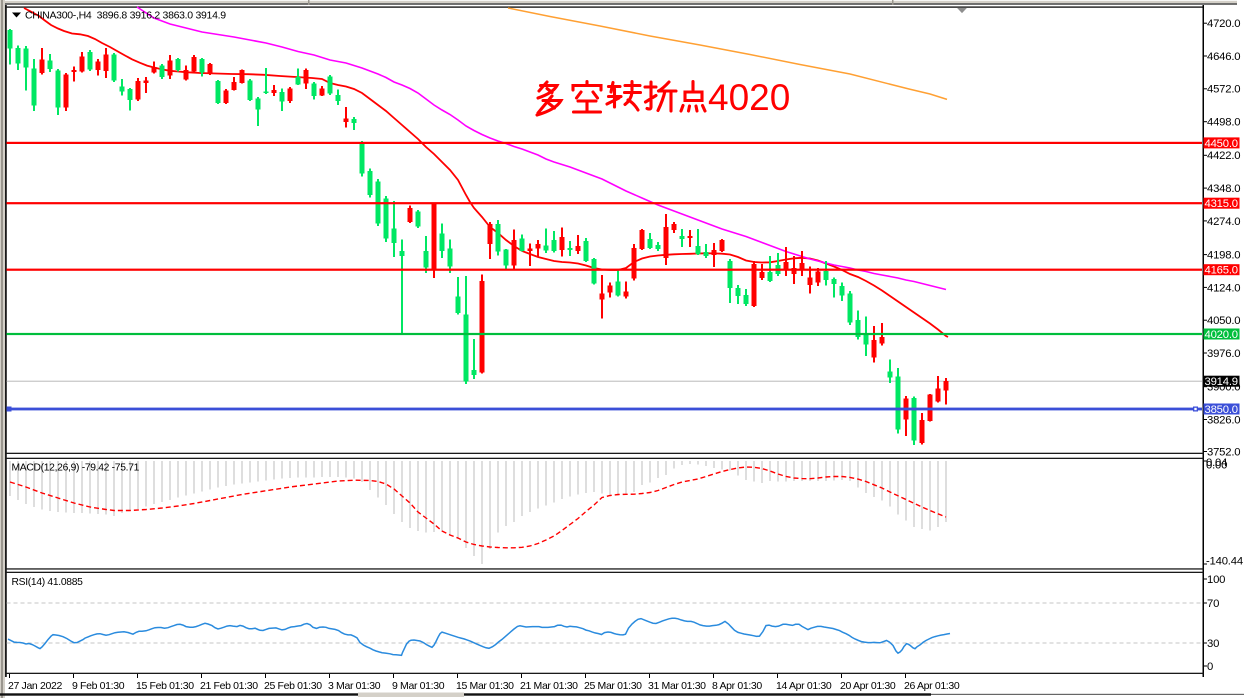 The width and height of the screenshot is (1244, 698). Describe the element at coordinates (1221, 382) in the screenshot. I see `svg-text: 3914.9` at that location.